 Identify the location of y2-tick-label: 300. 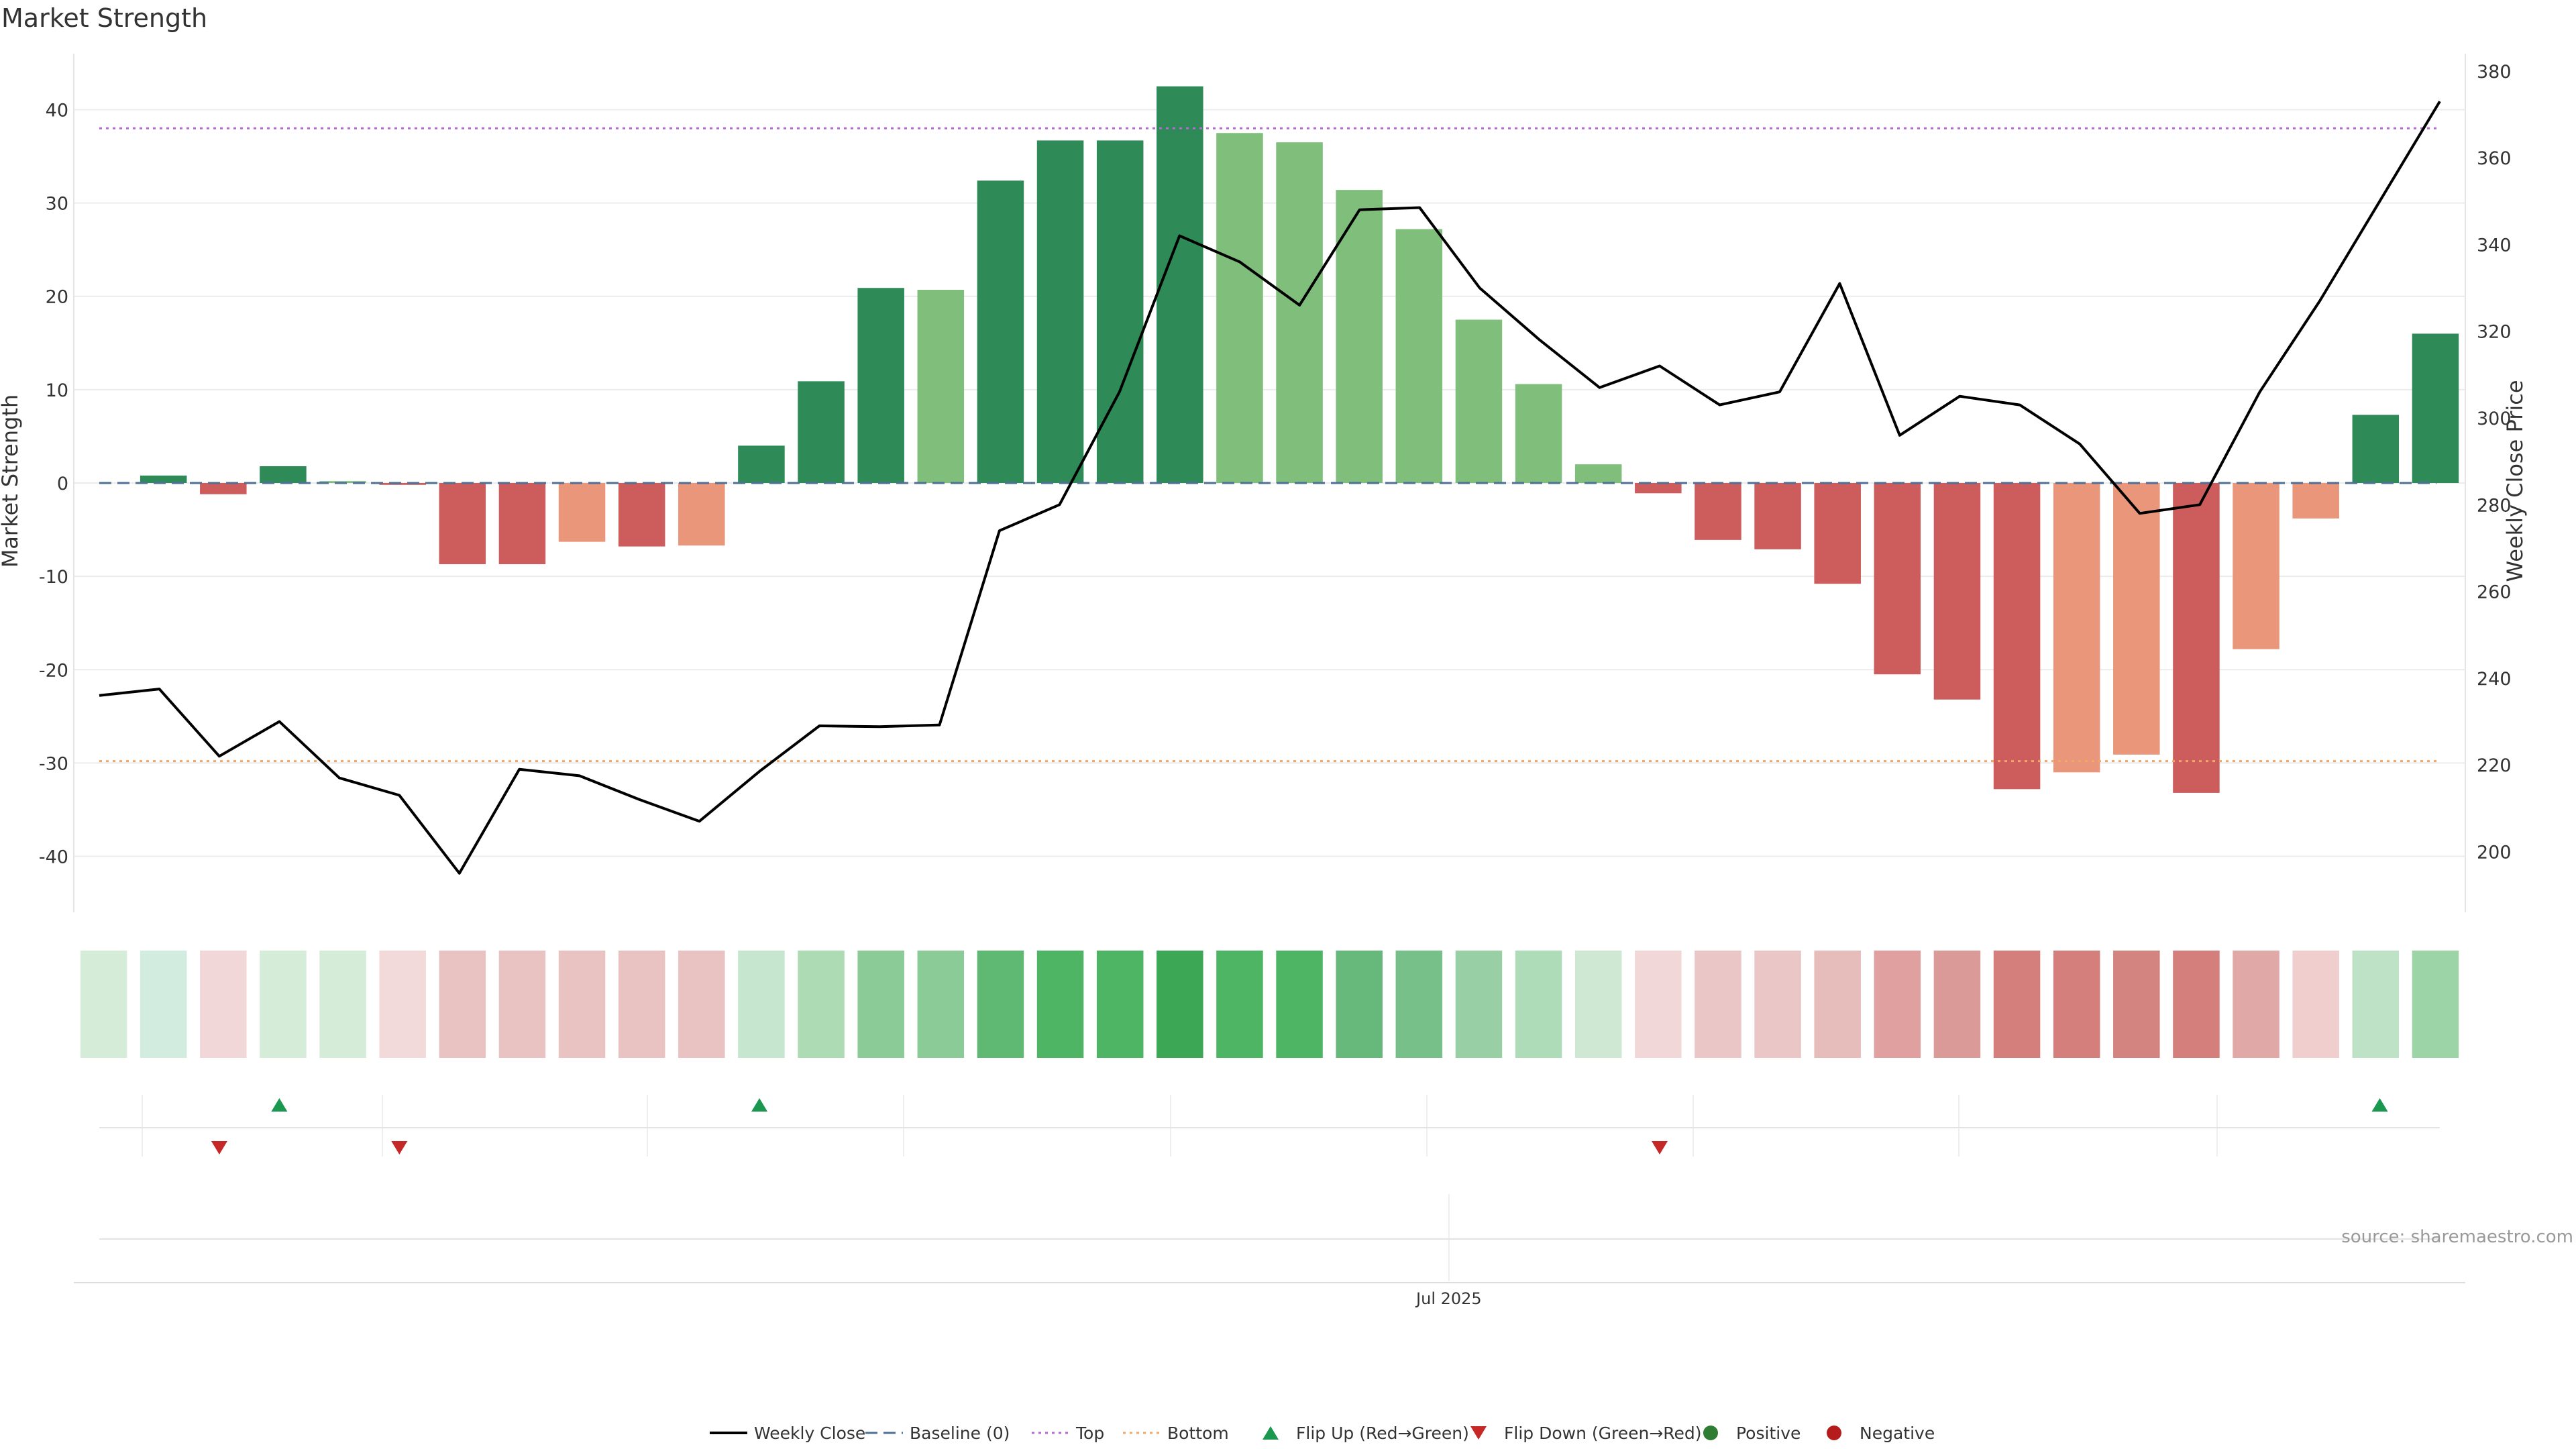
(2494, 419).